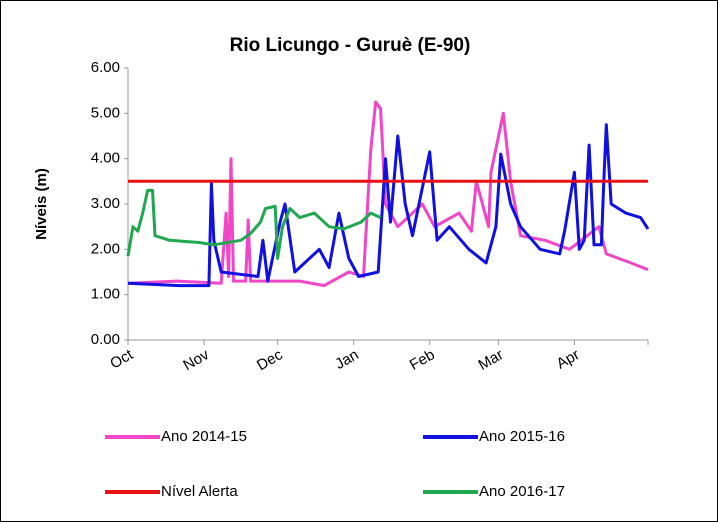 The image size is (718, 522). Describe the element at coordinates (41, 204) in the screenshot. I see `y-axis-label: Níveis (m)` at that location.